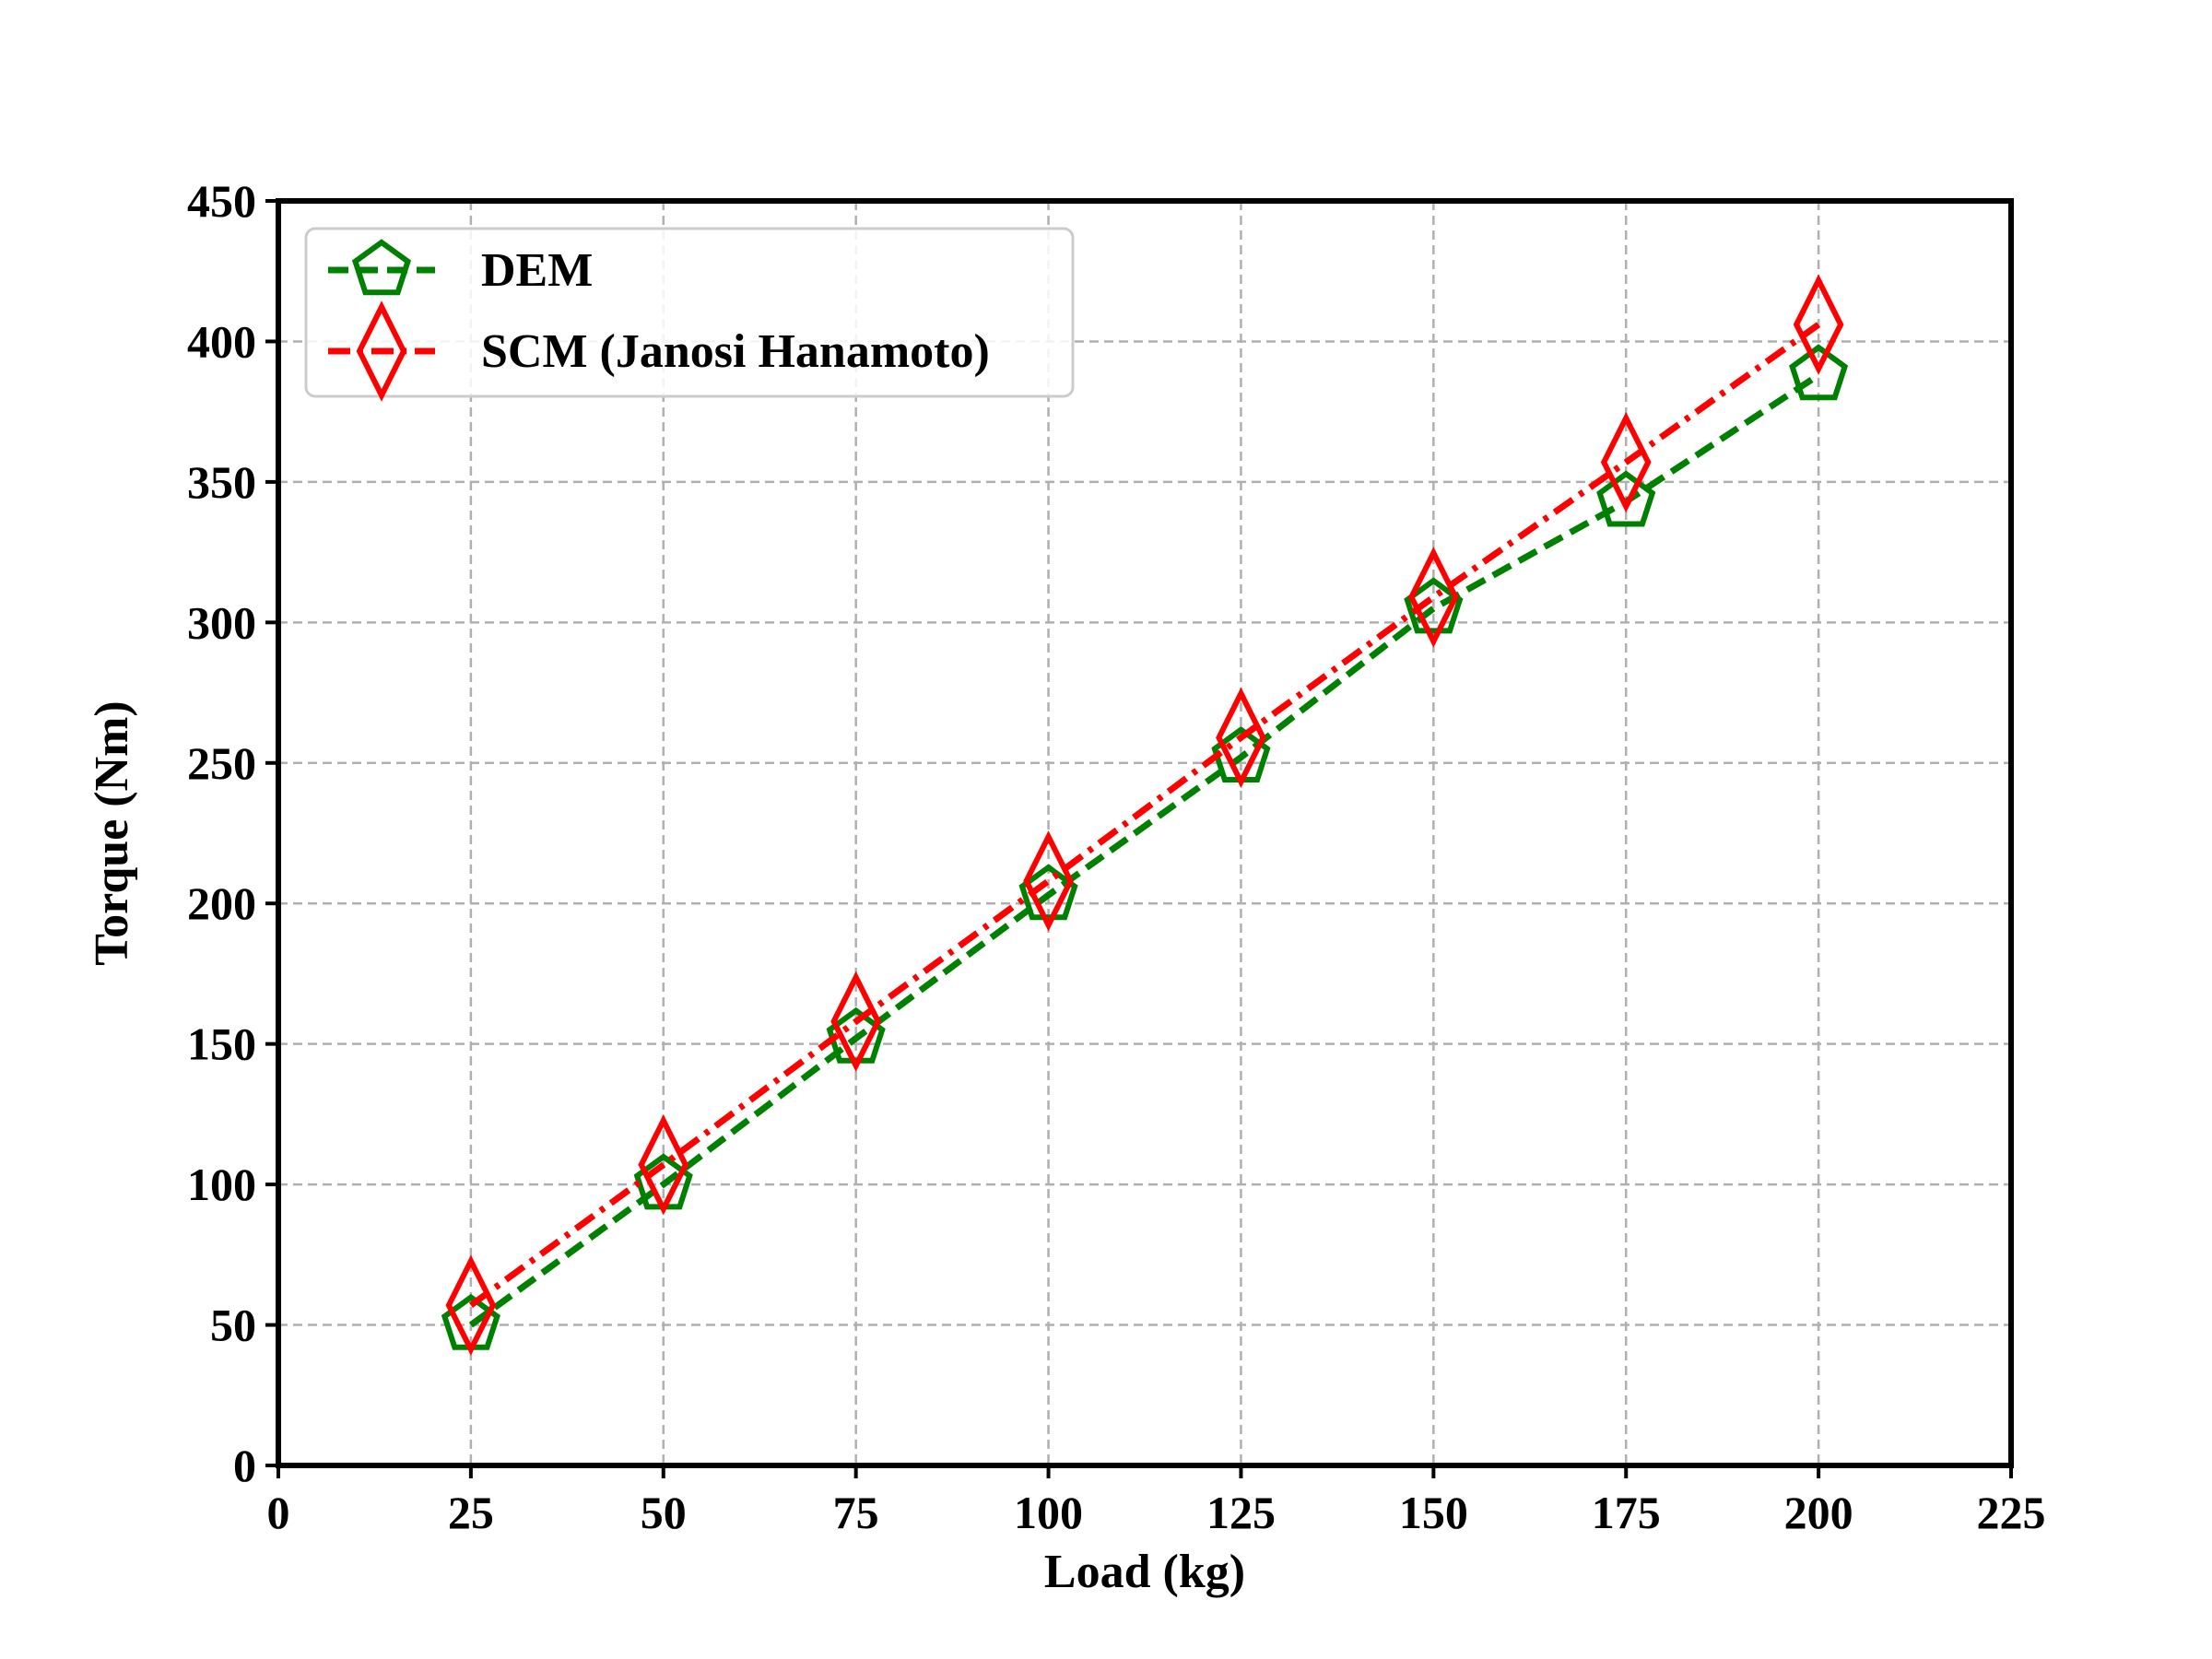 The height and width of the screenshot is (1659, 2212). I want to click on y-tick-label: 100, so click(221, 1184).